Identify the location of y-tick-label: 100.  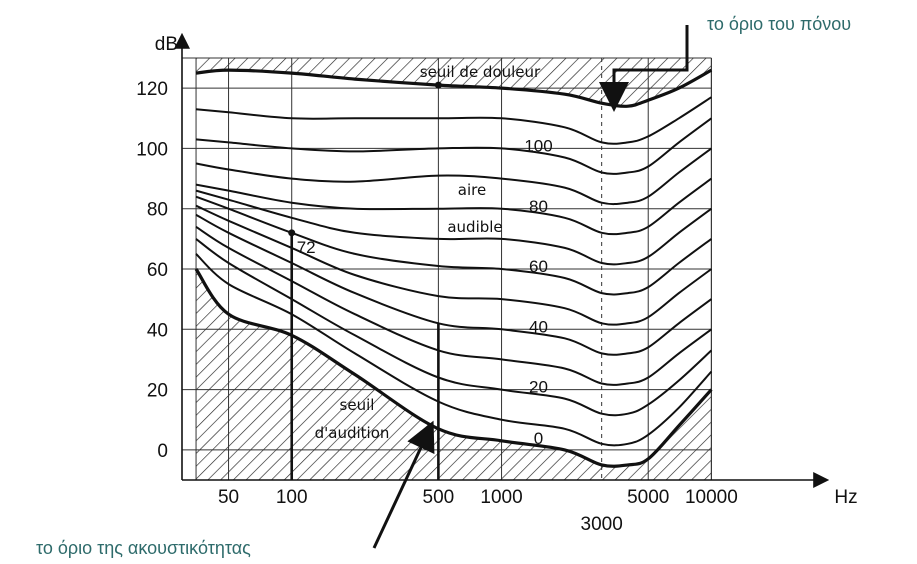
(152, 149).